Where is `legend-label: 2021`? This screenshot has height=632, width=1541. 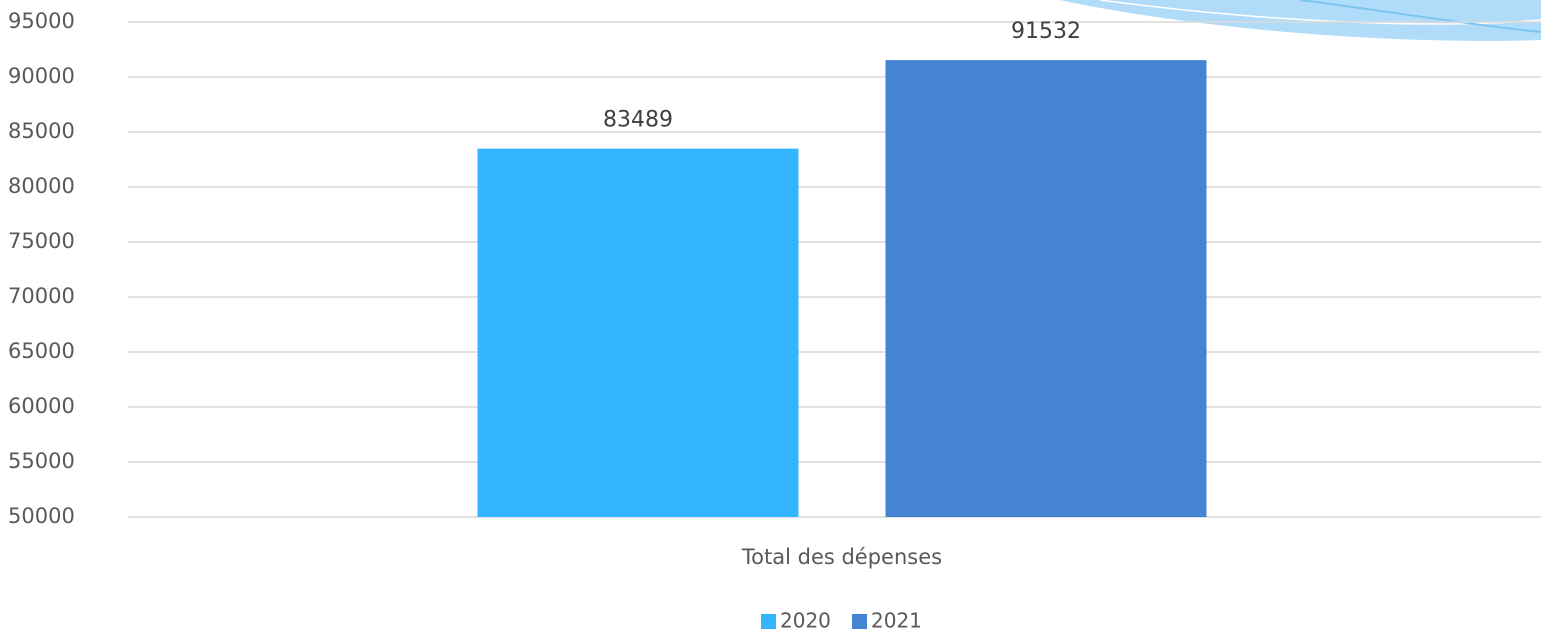 legend-label: 2021 is located at coordinates (896, 620).